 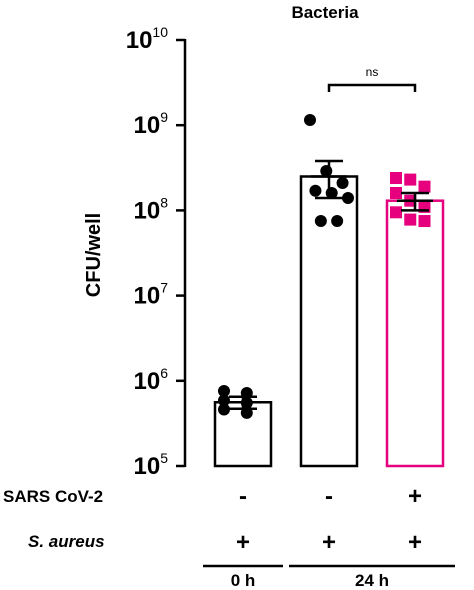 I want to click on y-tick-label-3: 10⁸, so click(x=151, y=209).